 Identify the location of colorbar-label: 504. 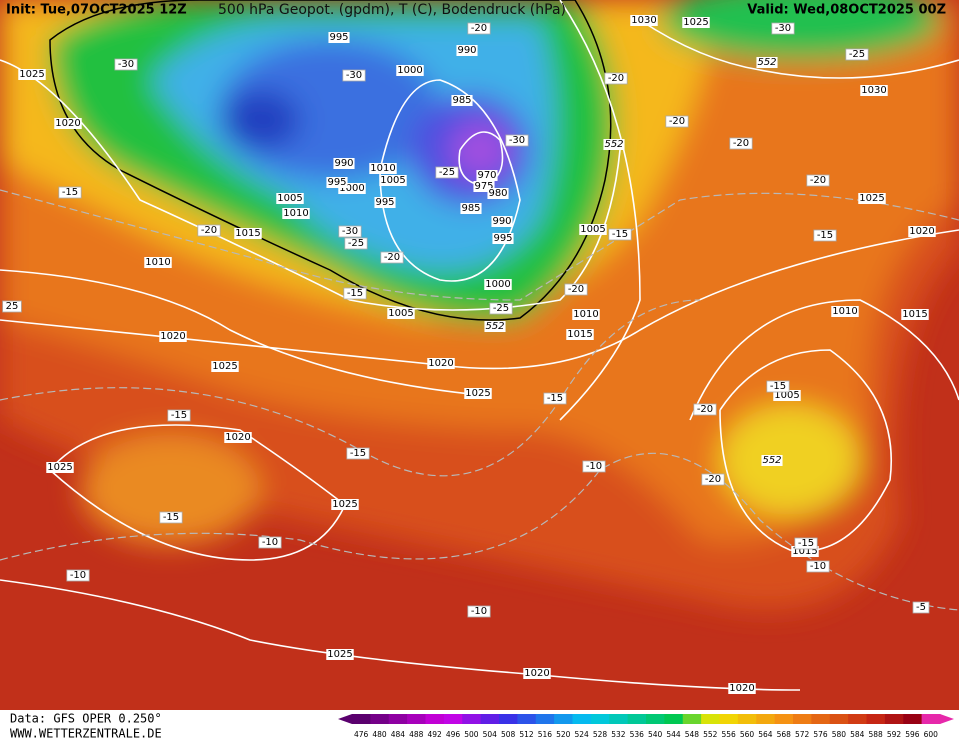
(490, 734).